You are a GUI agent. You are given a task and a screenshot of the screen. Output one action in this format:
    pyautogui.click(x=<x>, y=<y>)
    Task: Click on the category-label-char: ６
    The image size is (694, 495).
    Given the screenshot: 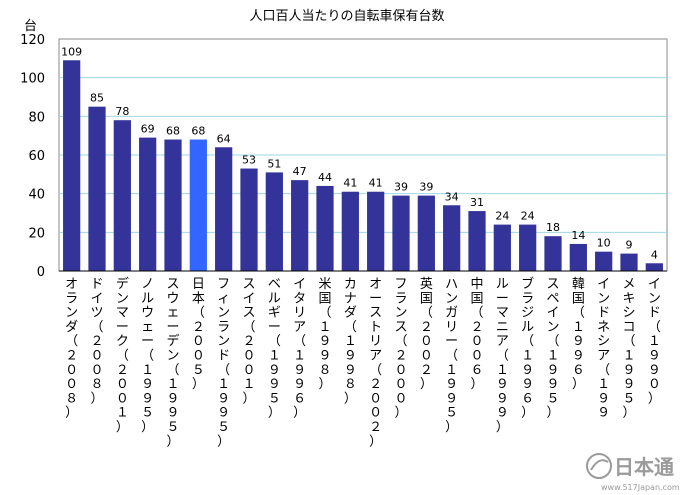 What is the action you would take?
    pyautogui.click(x=476, y=370)
    